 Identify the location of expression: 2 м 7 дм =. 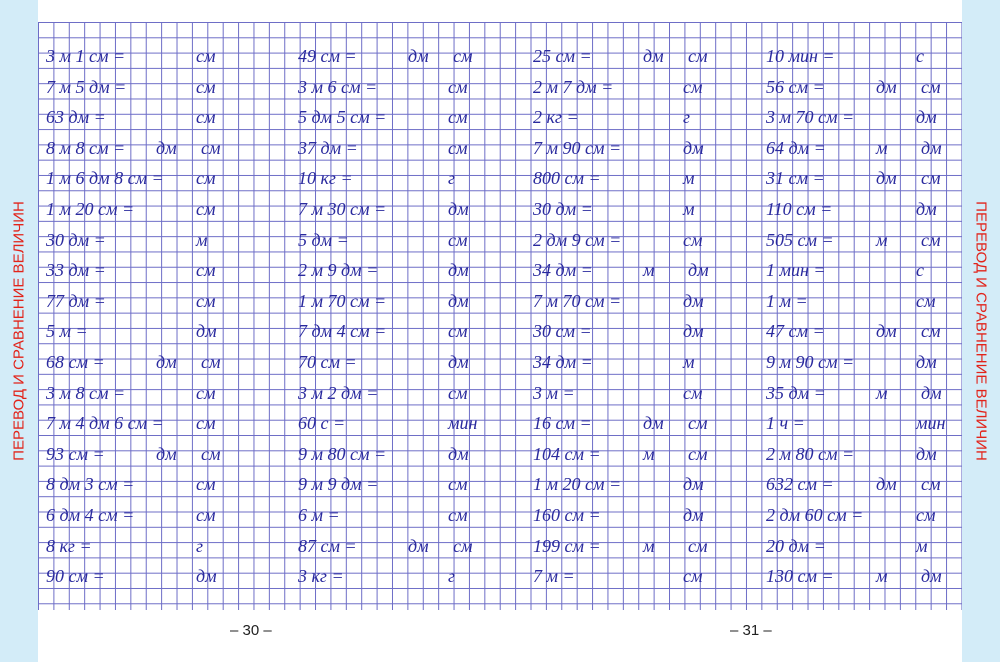
(573, 86).